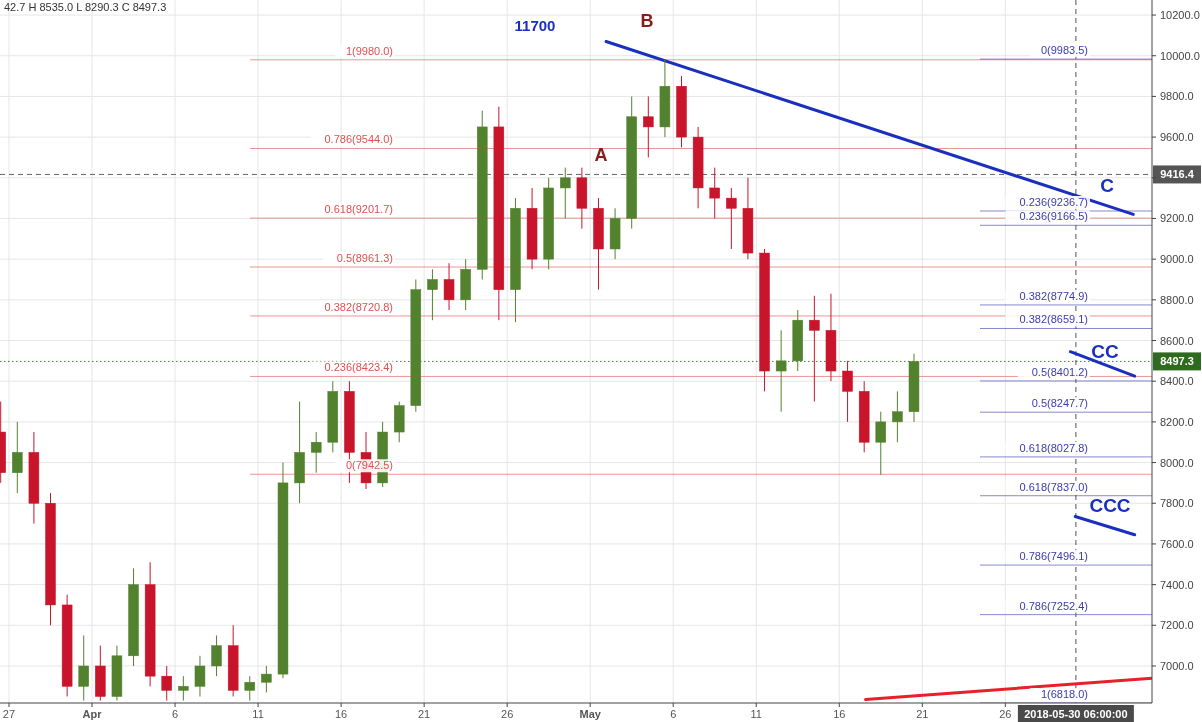 Image resolution: width=1202 pixels, height=722 pixels. Describe the element at coordinates (369, 465) in the screenshot. I see `ref-line-label: 0(7942.5)` at that location.